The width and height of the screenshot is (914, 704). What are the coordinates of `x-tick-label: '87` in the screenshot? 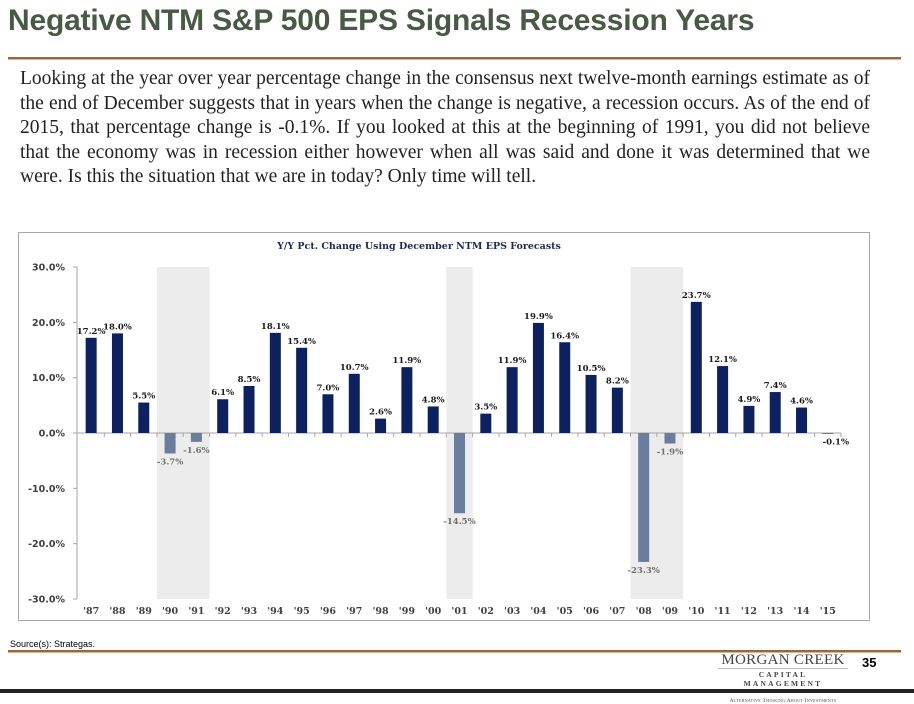 It's located at (91, 611).